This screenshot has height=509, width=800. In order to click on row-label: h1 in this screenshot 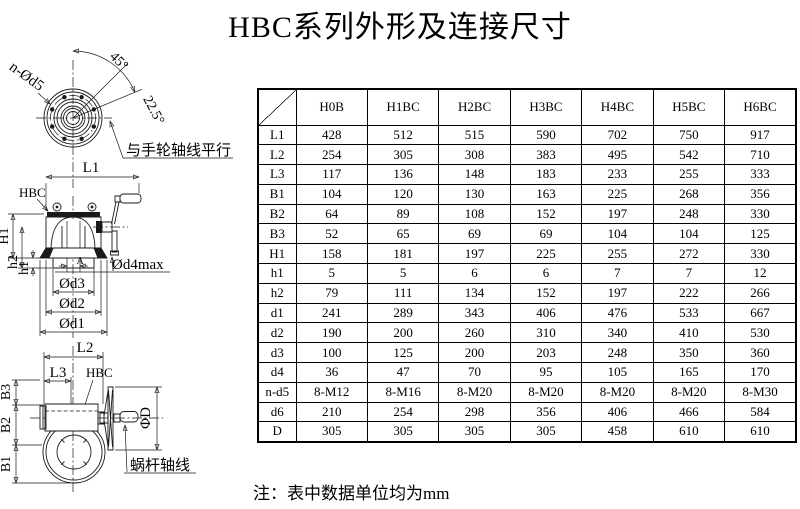, I will do `click(277, 273)`.